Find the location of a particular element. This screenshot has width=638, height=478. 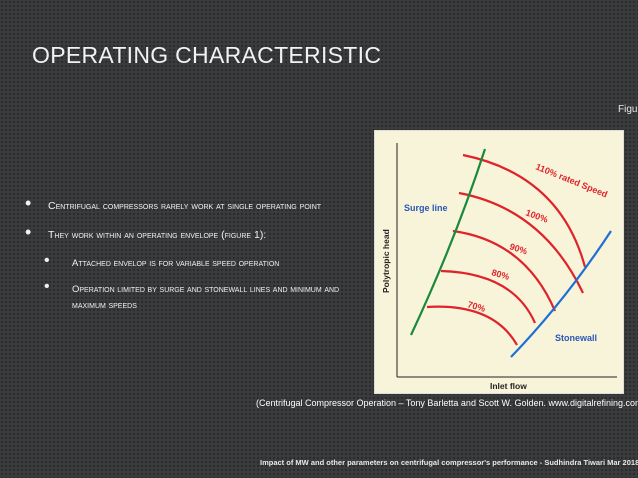

surge-line is located at coordinates (448, 242).